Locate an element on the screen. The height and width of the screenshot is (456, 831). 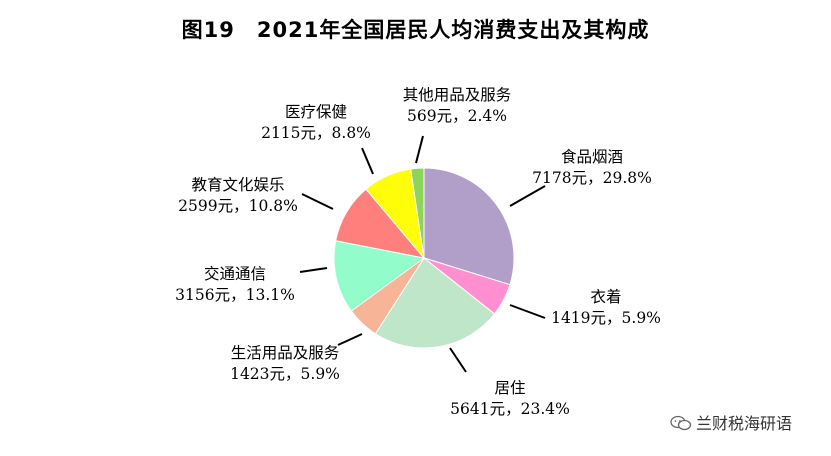
figure-title: 2021年全国居民人均消费支出及其构成 is located at coordinates (453, 30).